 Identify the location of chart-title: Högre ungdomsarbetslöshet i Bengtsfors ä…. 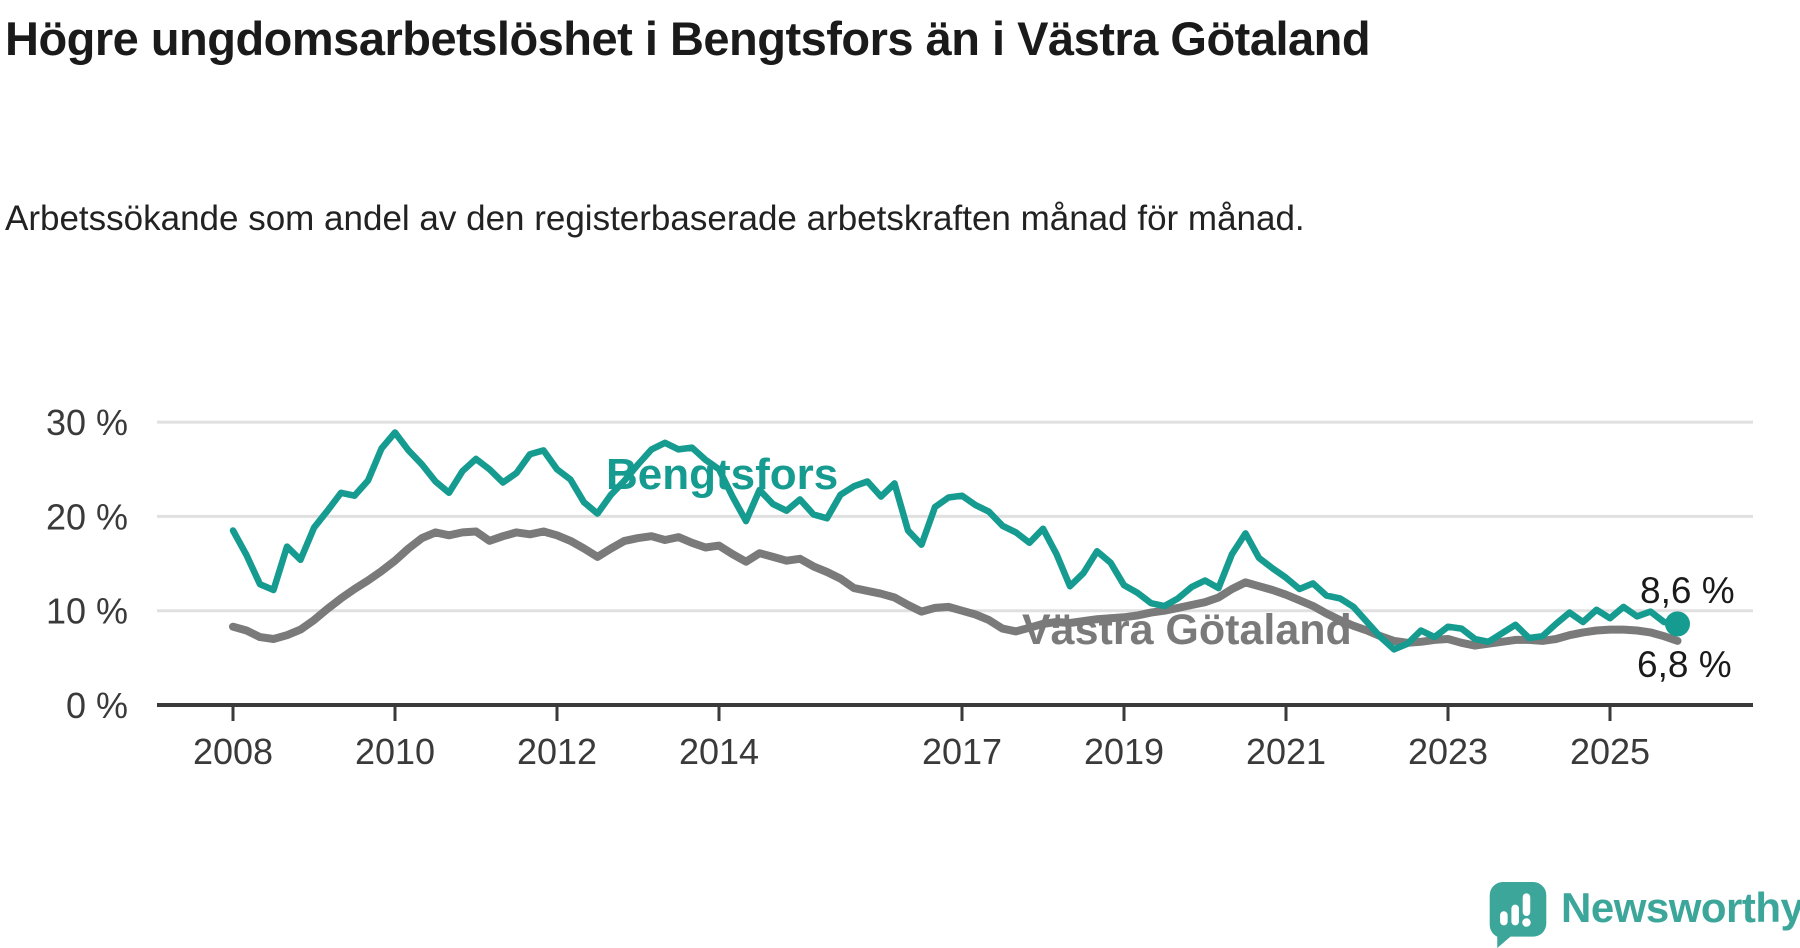
(688, 38).